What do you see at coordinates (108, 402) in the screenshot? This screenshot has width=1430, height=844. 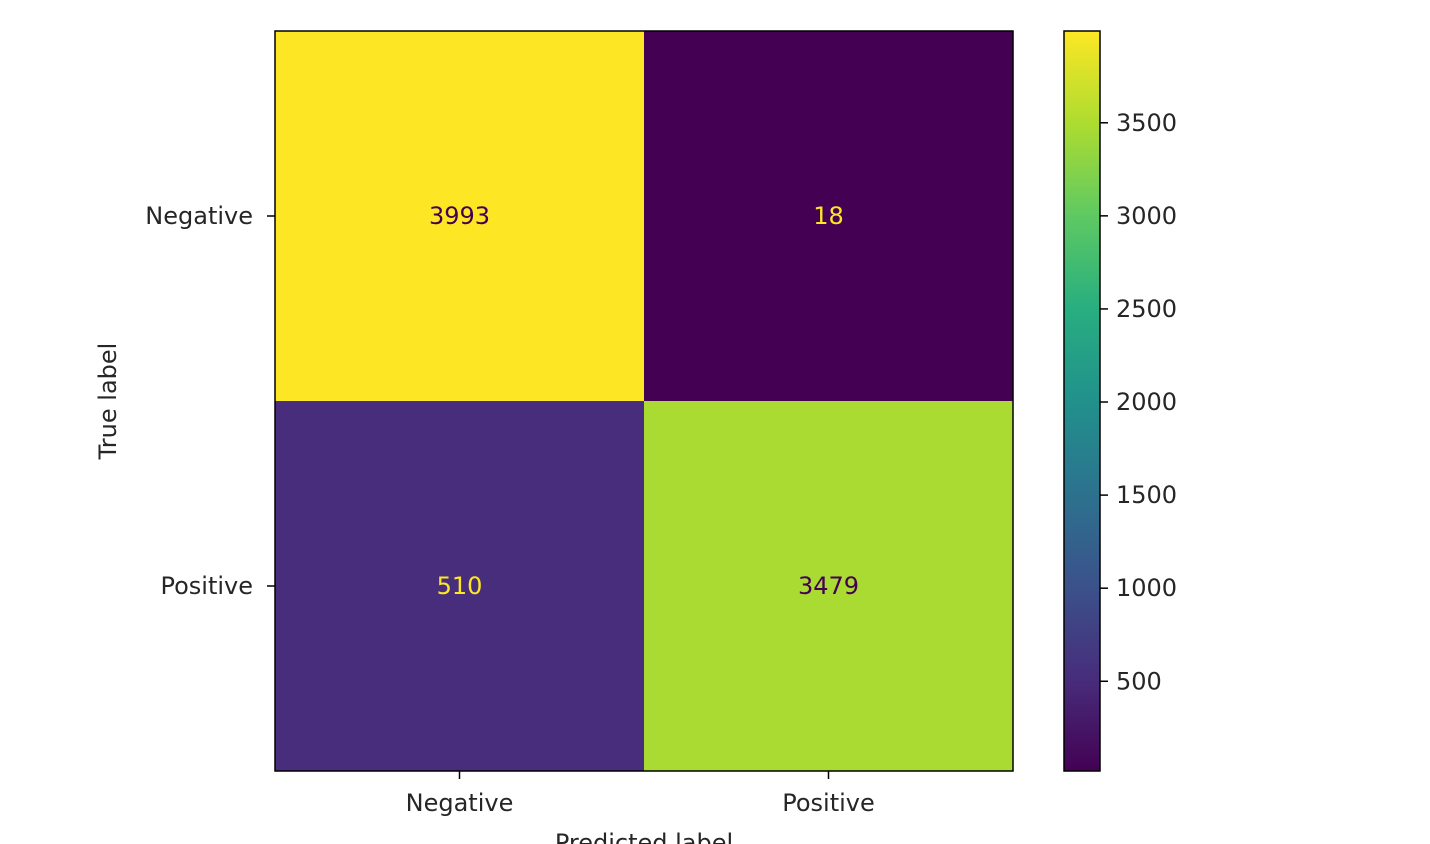 I see `y-axis-title: True label` at bounding box center [108, 402].